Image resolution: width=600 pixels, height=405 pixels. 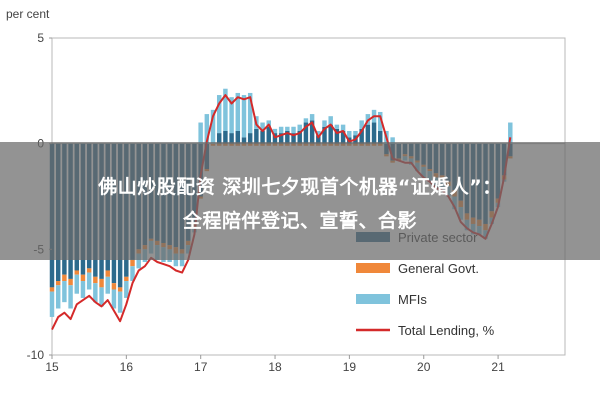 What do you see at coordinates (52, 367) in the screenshot?
I see `x-tick-label: 15` at bounding box center [52, 367].